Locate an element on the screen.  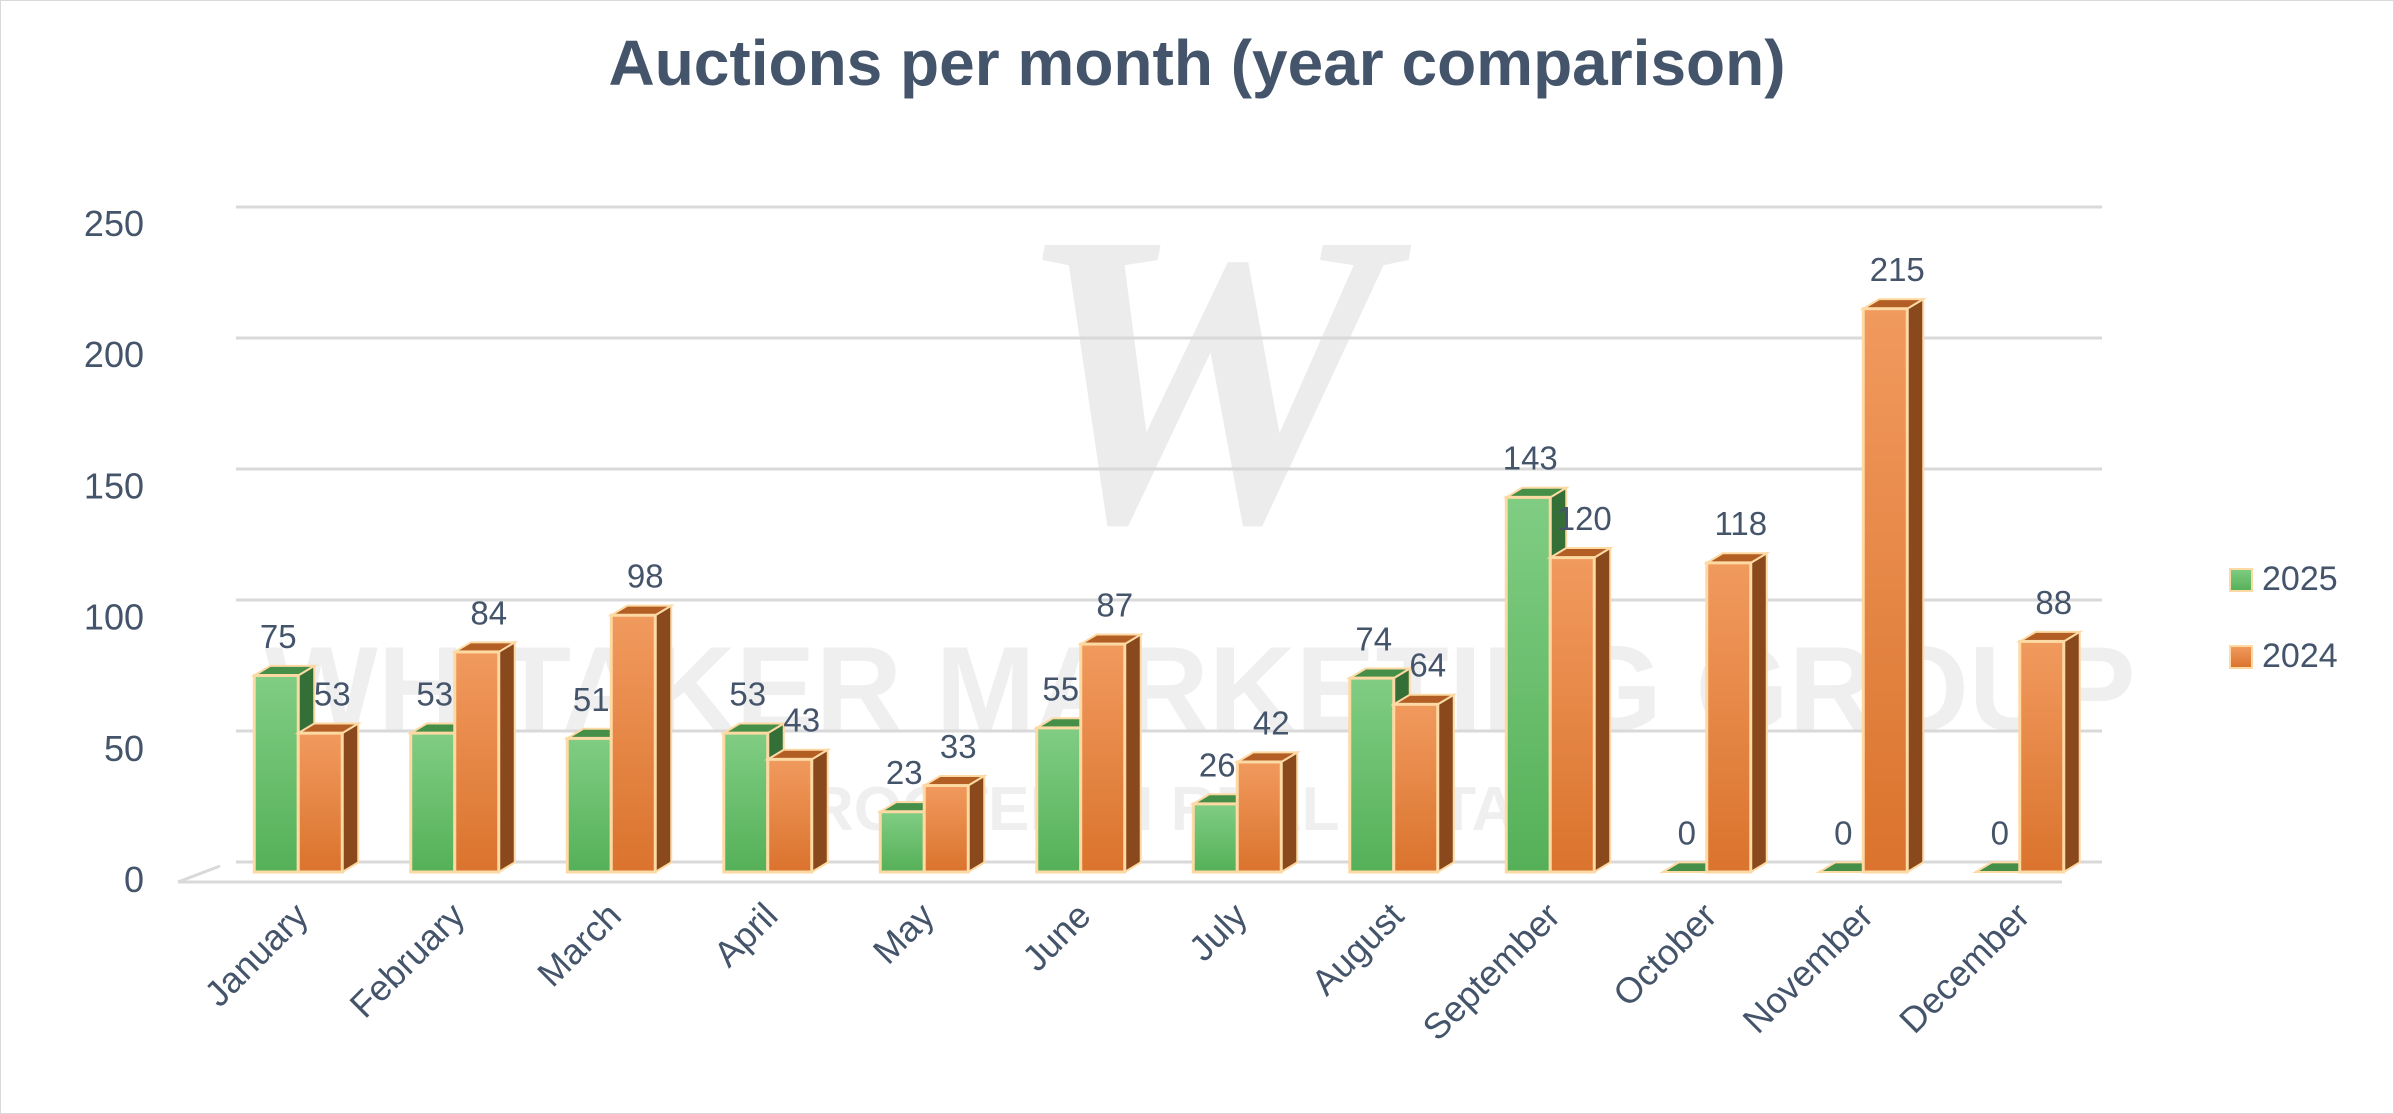
data-label: 84 is located at coordinates (488, 612).